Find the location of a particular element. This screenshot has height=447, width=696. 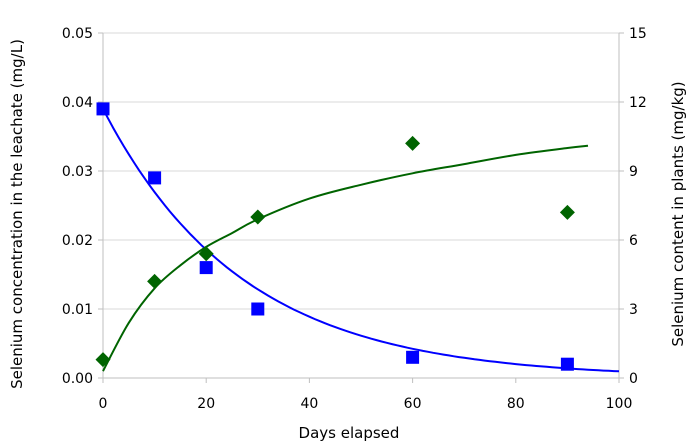

right-y-tick-label: 3 is located at coordinates (633, 310).